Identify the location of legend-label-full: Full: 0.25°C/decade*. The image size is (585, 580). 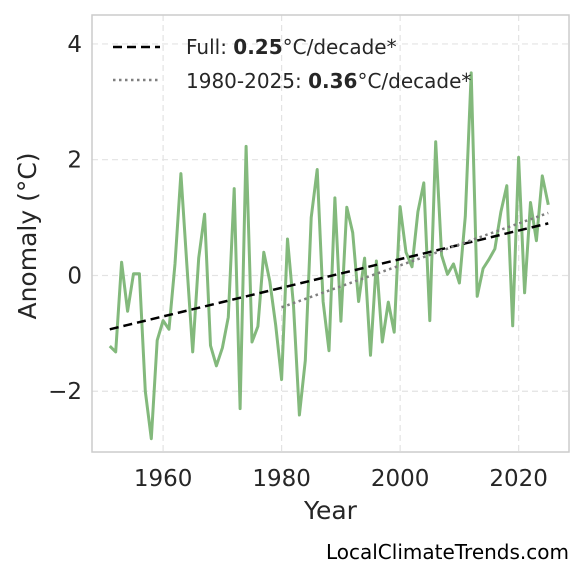
(291, 47).